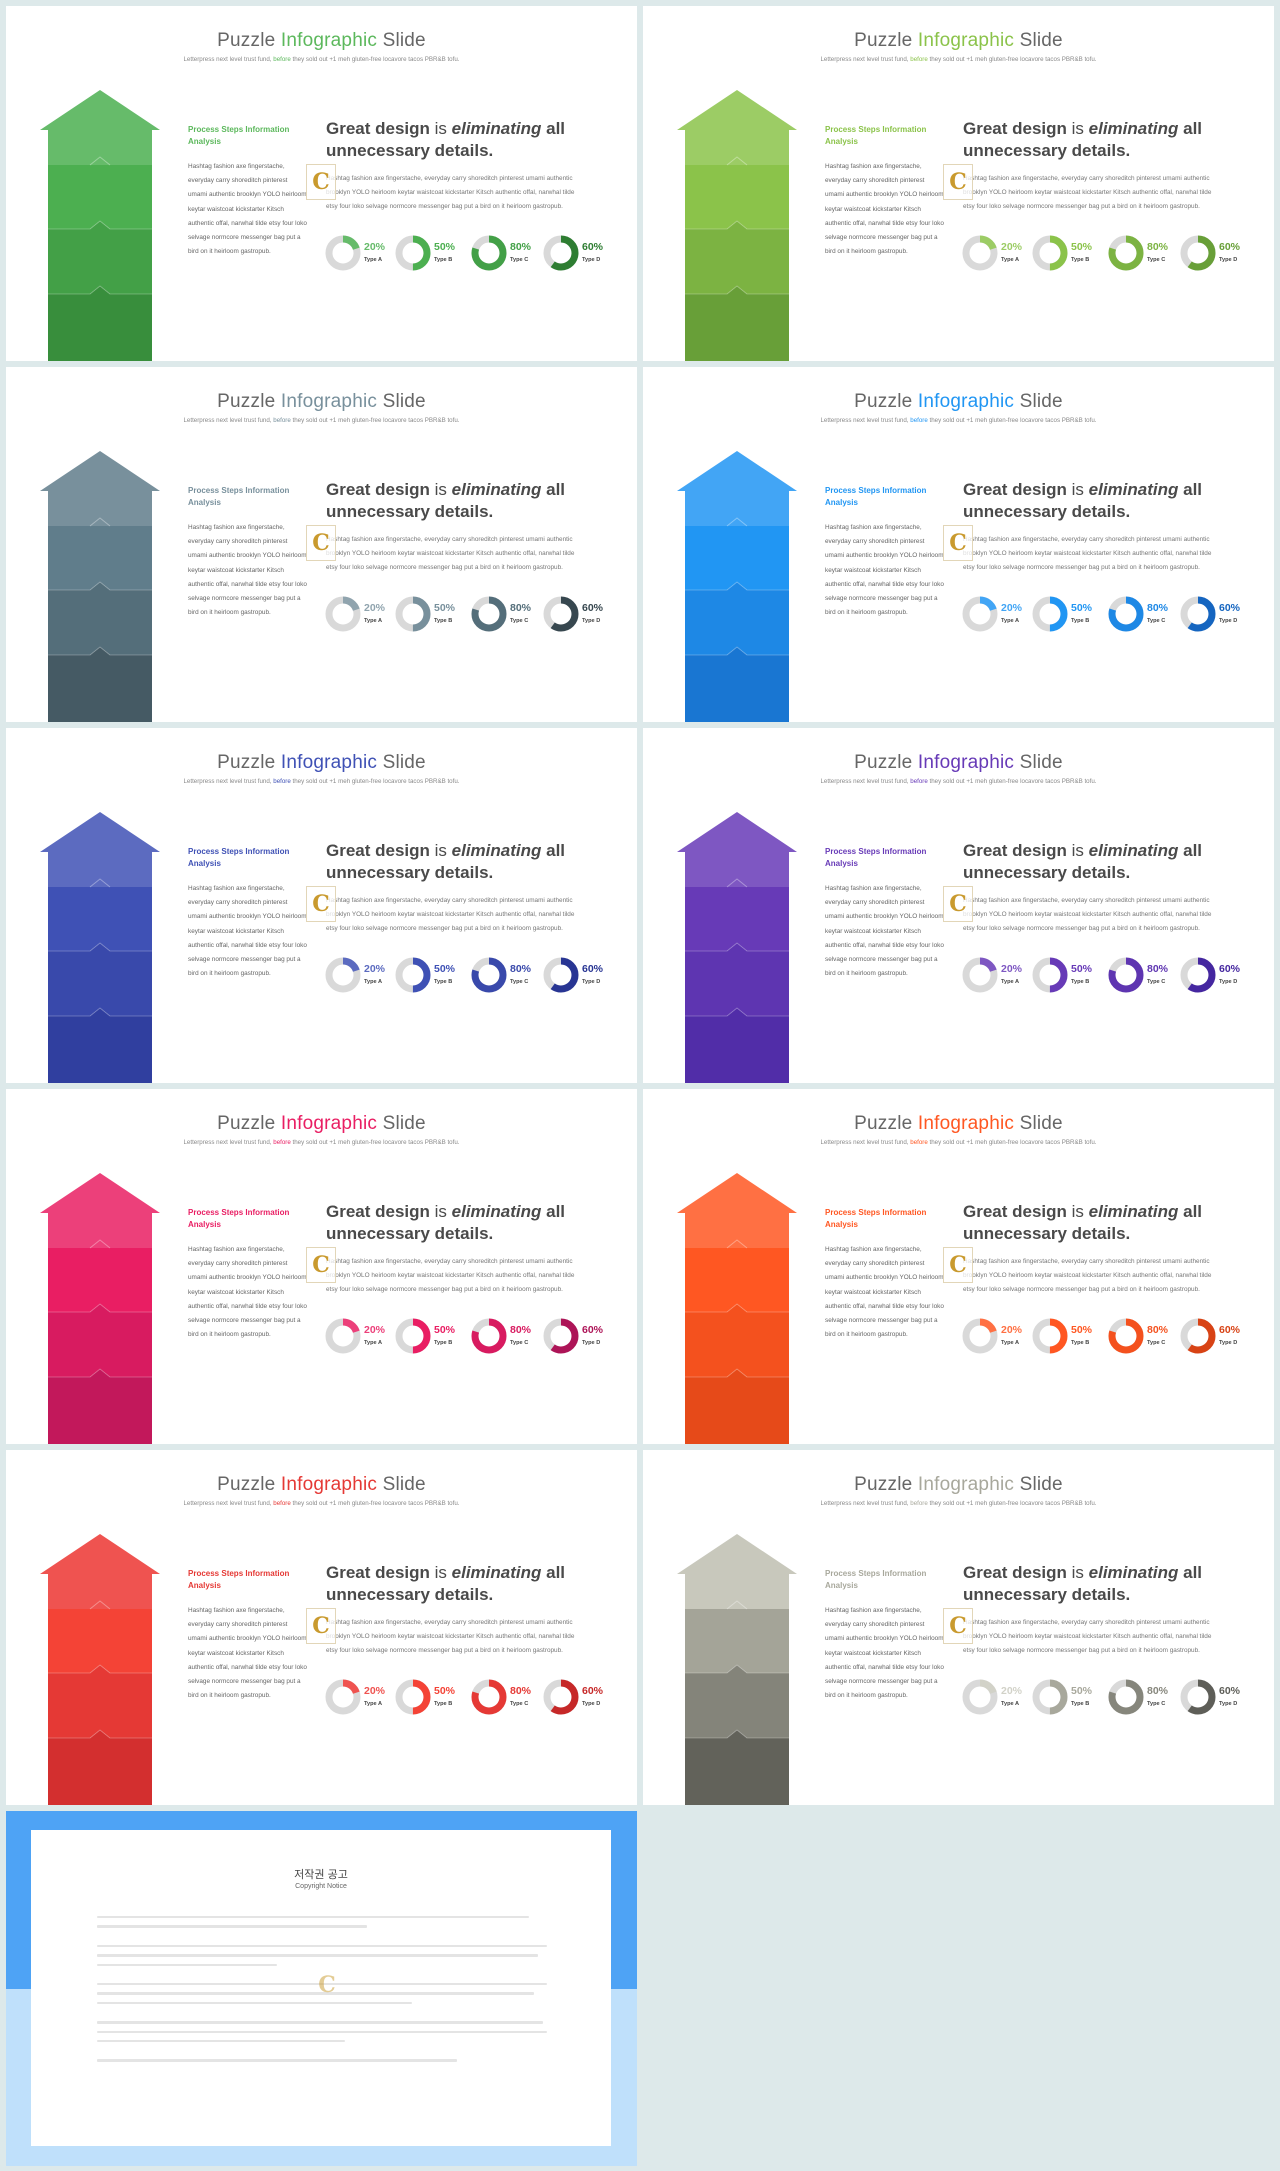 The image size is (1280, 2171). Describe the element at coordinates (737, 586) in the screenshot. I see `puzzle-arrow` at that location.